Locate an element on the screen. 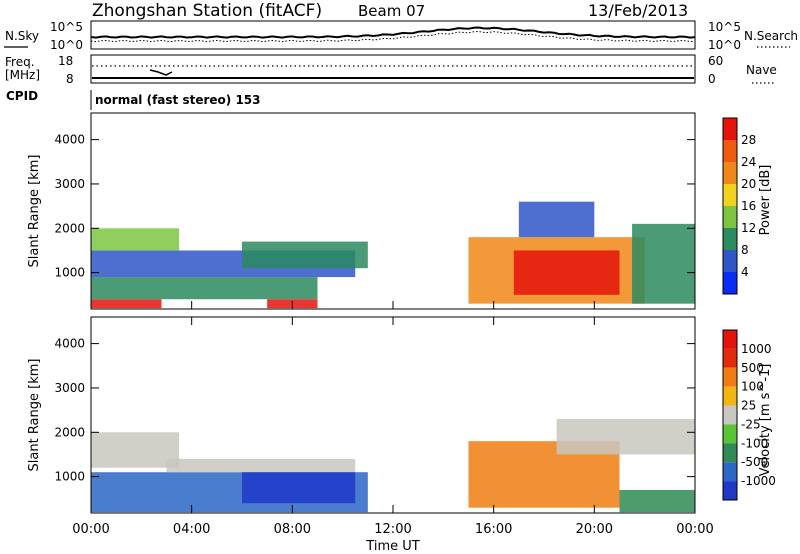 The image size is (800, 554). velocity-colorbar-tick-label: 500 is located at coordinates (752, 368).